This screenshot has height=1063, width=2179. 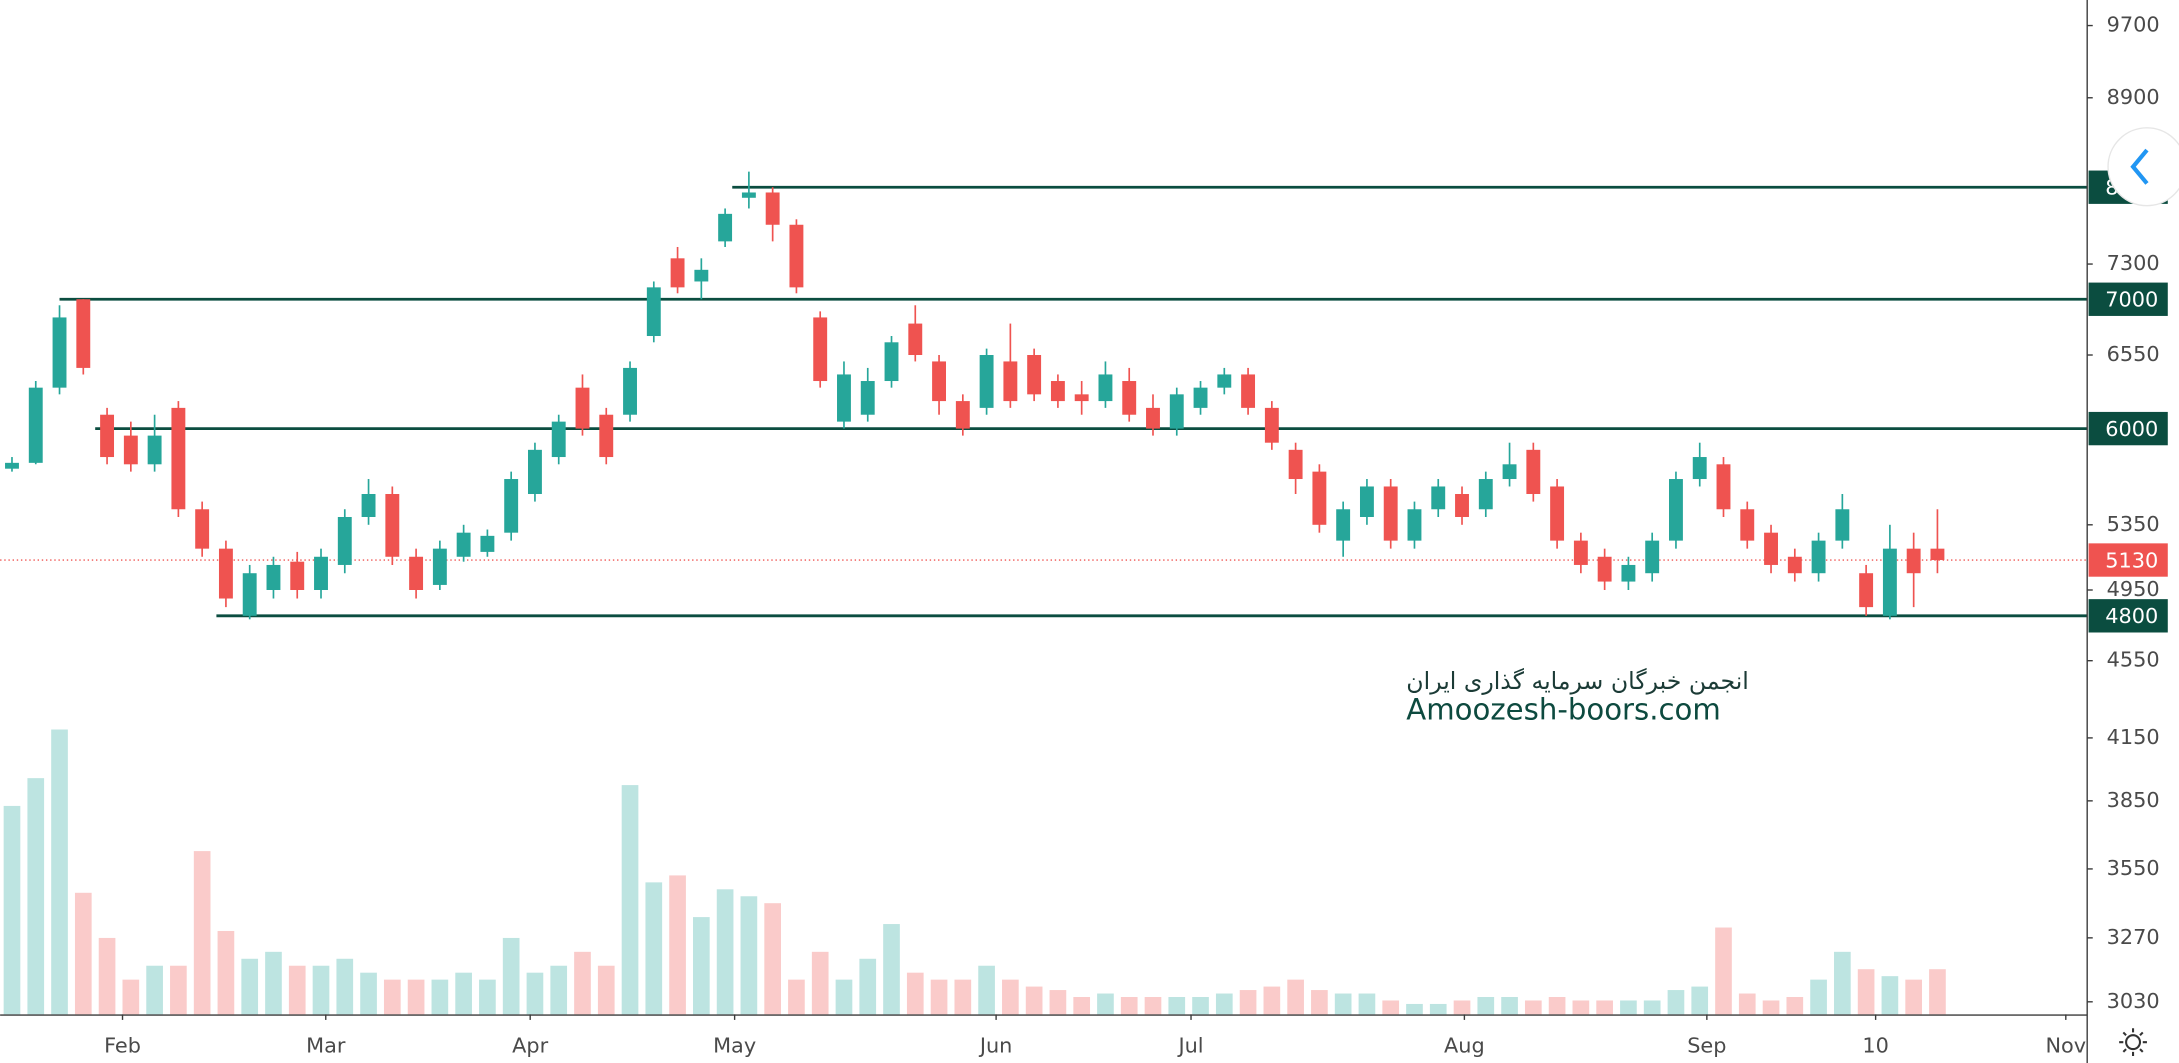 I want to click on level-label: 4800, so click(x=2131, y=616).